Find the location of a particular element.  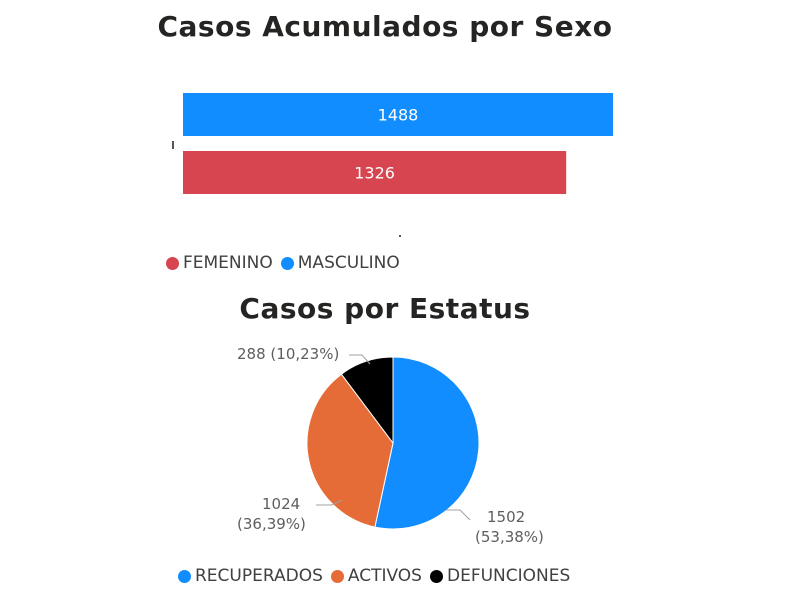

pie-slice-recuperados is located at coordinates (427, 443).